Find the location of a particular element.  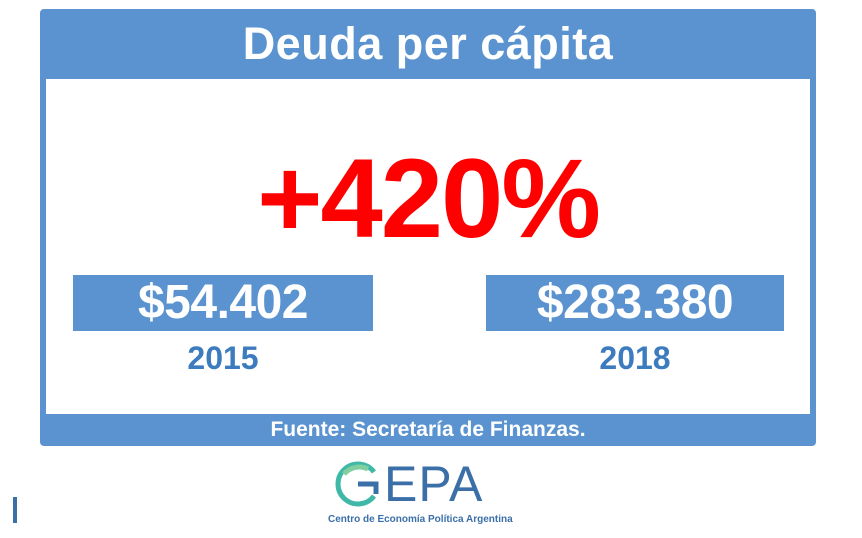

logo-wordmark: EPA is located at coordinates (408, 484).